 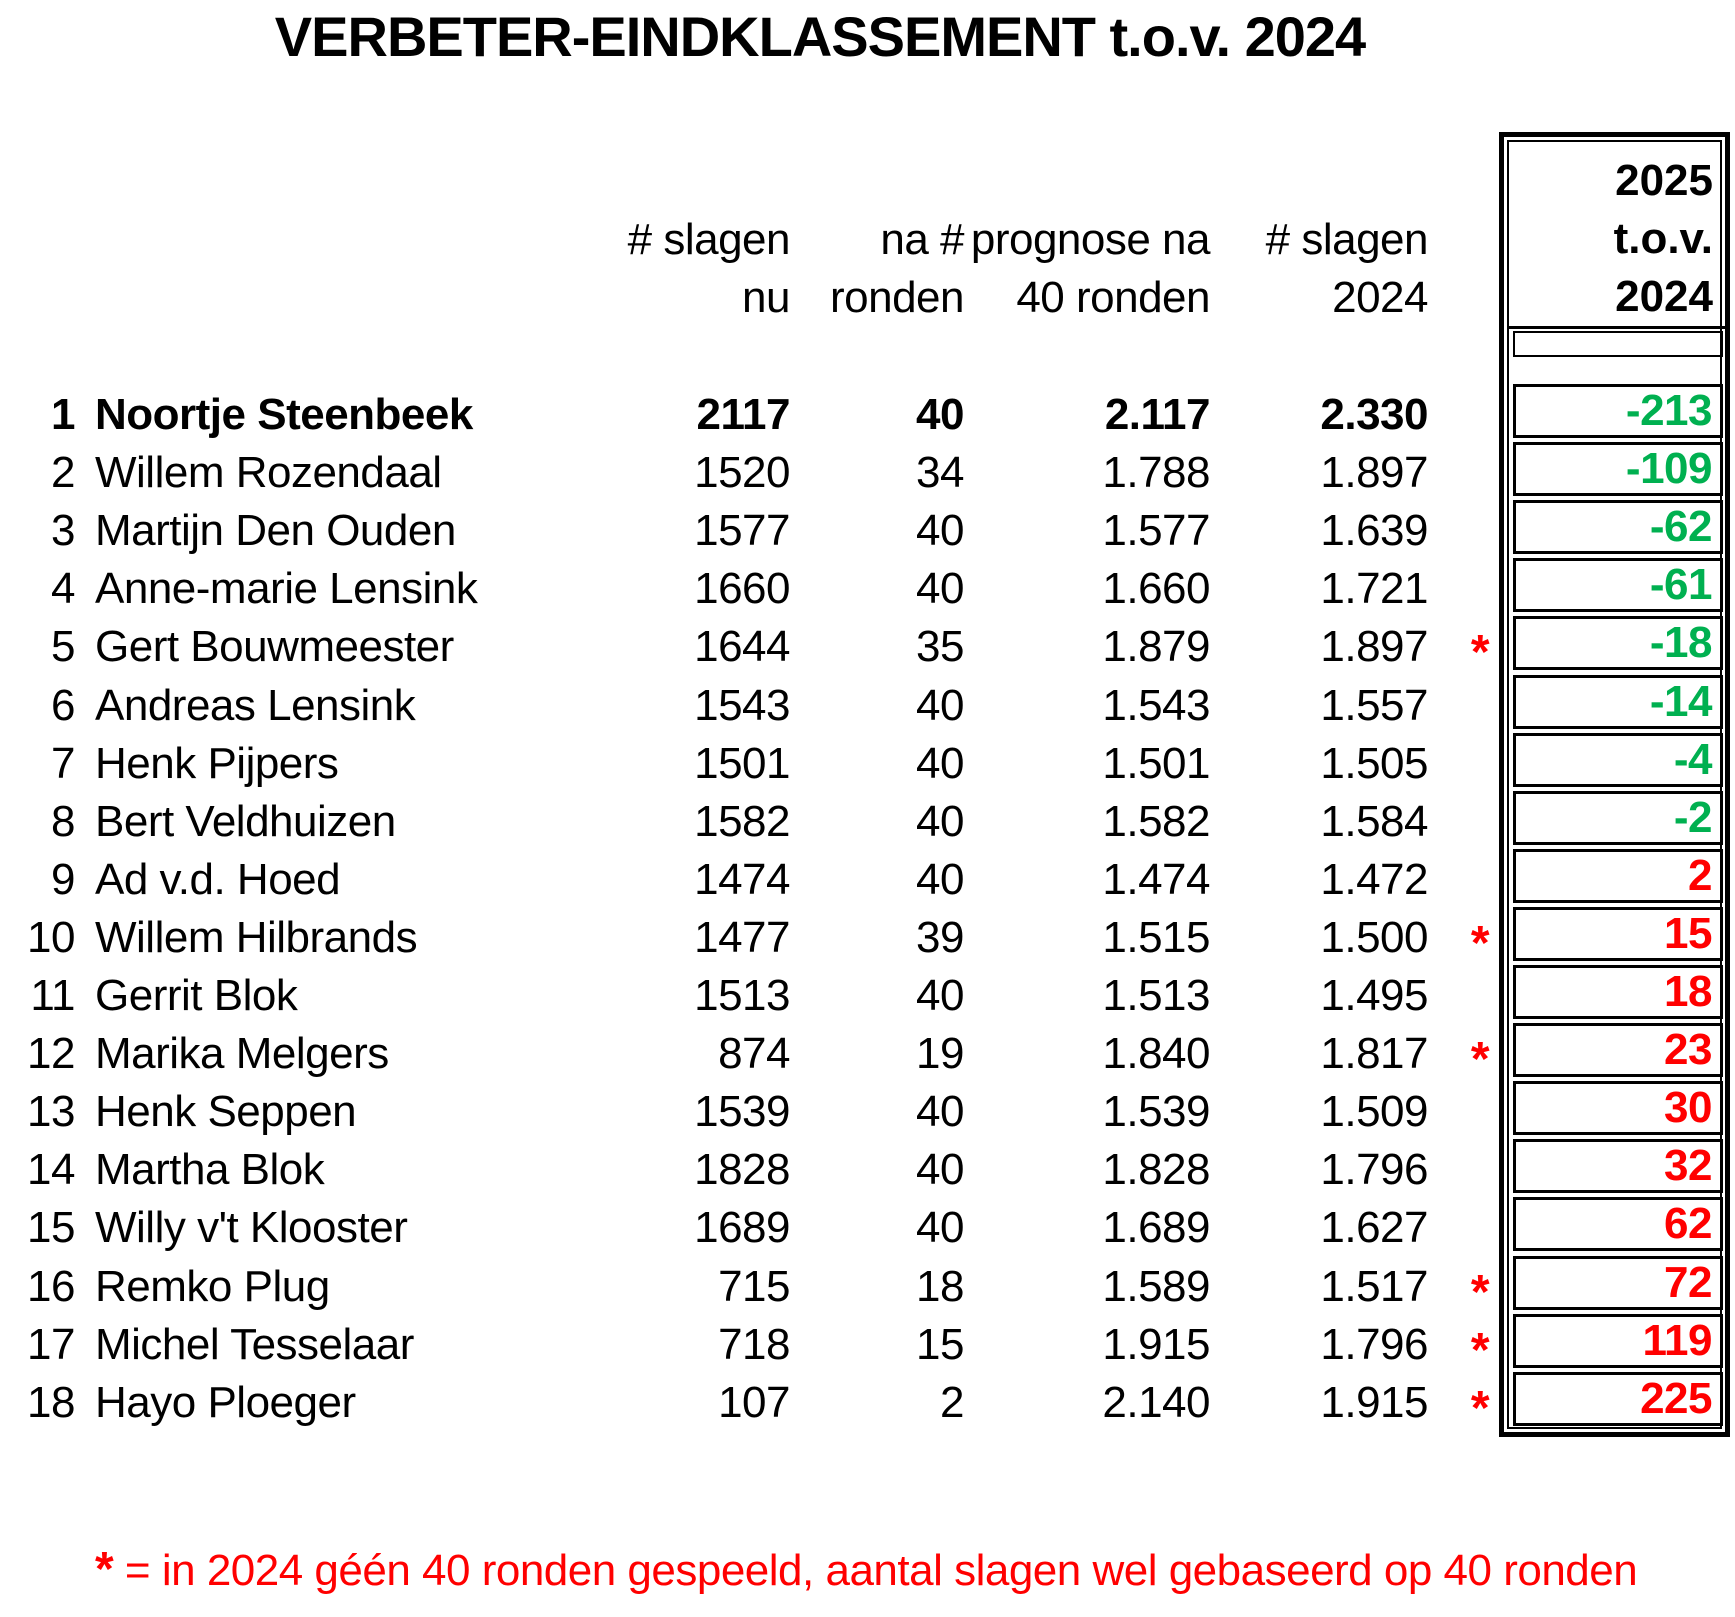 What do you see at coordinates (820, 36) in the screenshot?
I see `page-title: VERBETER-EINDKLASSEMENT t.o.v. 2024` at bounding box center [820, 36].